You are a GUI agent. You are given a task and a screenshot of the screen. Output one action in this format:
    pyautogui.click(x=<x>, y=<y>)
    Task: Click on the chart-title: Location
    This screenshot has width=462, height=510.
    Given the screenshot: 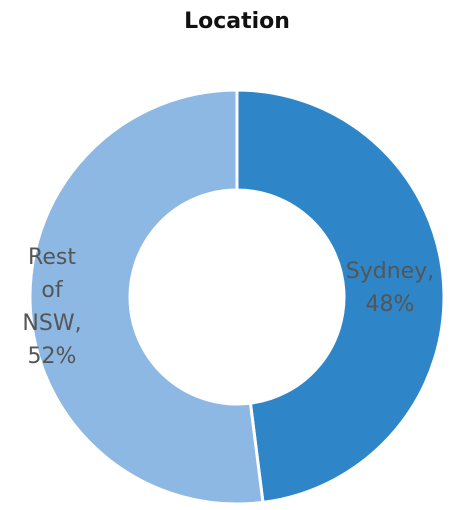 What is the action you would take?
    pyautogui.click(x=237, y=21)
    